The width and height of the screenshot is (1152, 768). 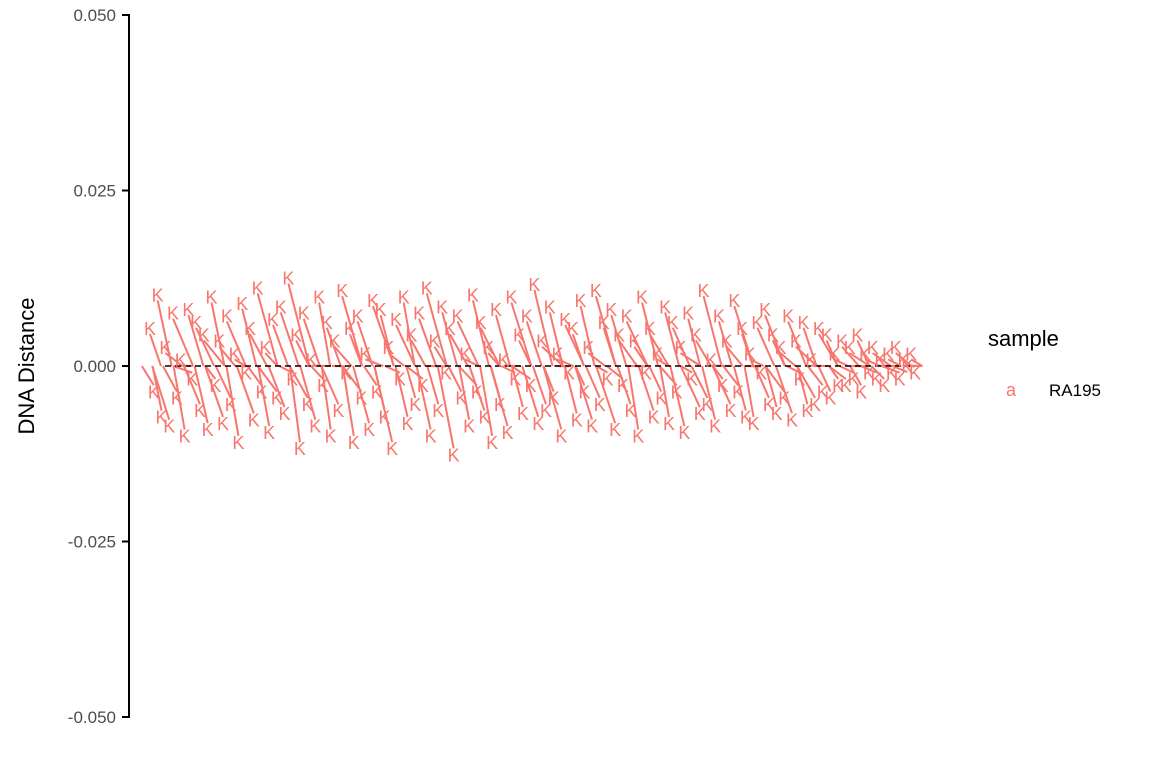 I want to click on y-tick-label: -0.050, so click(x=92, y=717).